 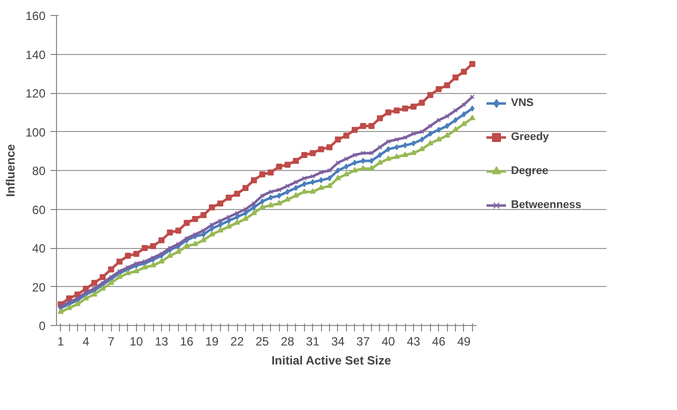 I want to click on x-axis-title: Initial Active Set Size, so click(x=331, y=361).